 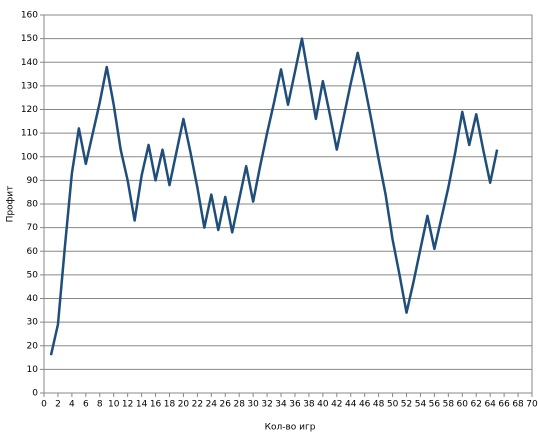 What do you see at coordinates (58, 405) in the screenshot?
I see `x-tick-label: 2` at bounding box center [58, 405].